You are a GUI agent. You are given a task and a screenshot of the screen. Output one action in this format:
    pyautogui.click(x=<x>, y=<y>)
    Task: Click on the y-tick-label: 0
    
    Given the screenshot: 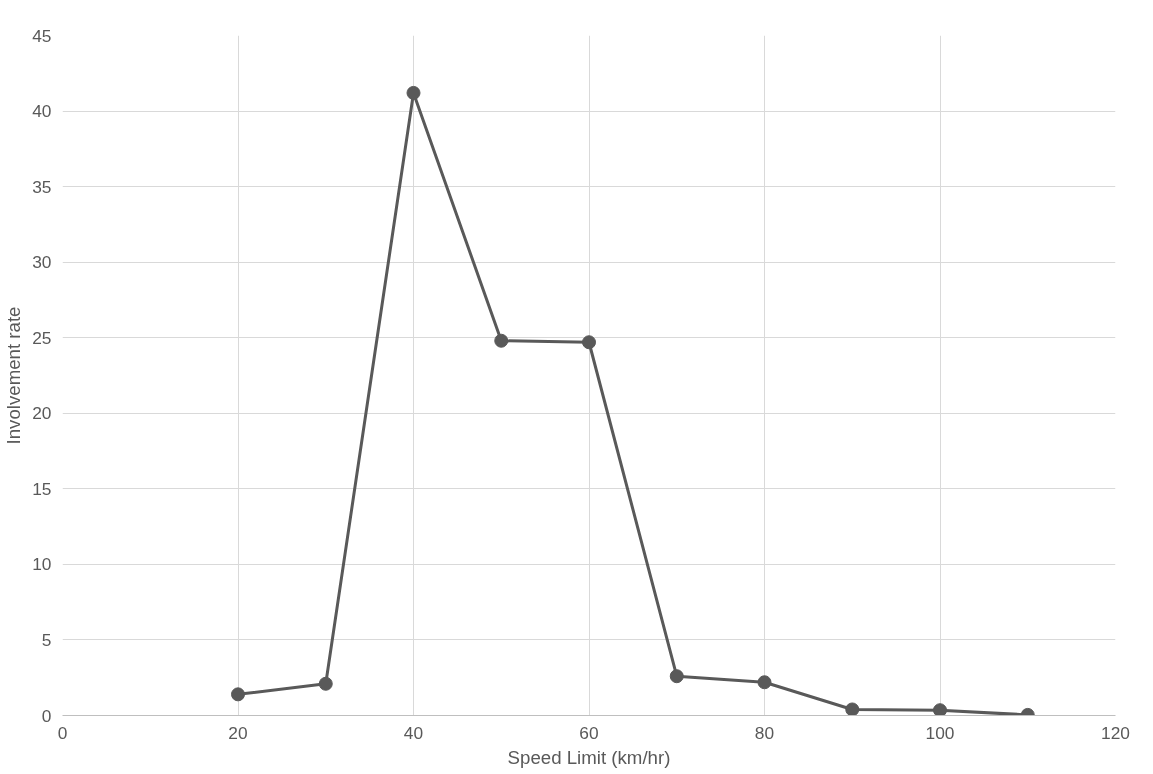 What is the action you would take?
    pyautogui.click(x=46, y=715)
    